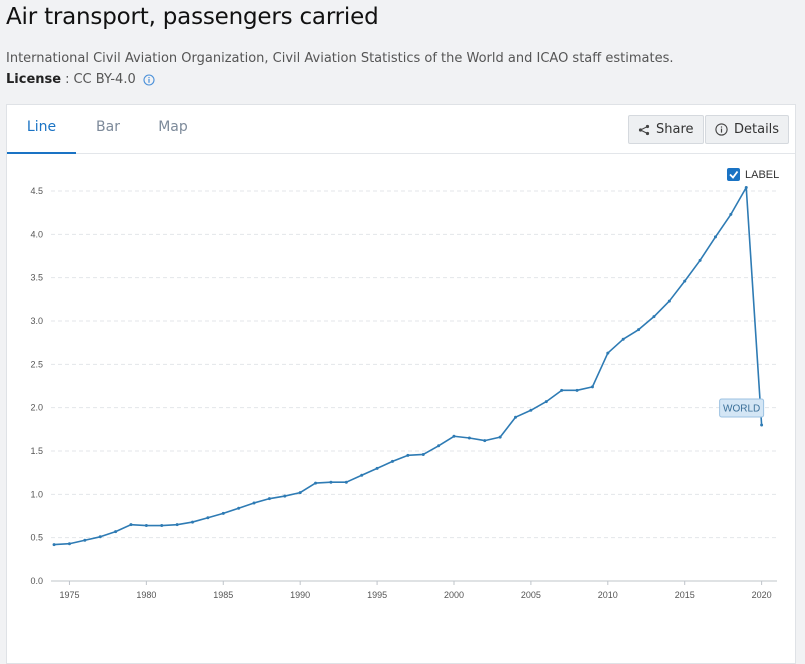 Image resolution: width=805 pixels, height=664 pixels. Describe the element at coordinates (531, 595) in the screenshot. I see `x-tick-label: 2005` at that location.